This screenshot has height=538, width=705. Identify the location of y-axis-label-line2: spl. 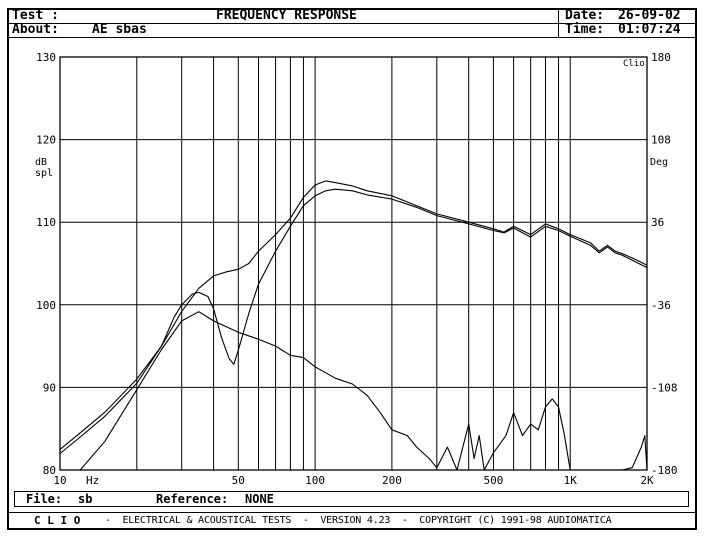
(44, 173).